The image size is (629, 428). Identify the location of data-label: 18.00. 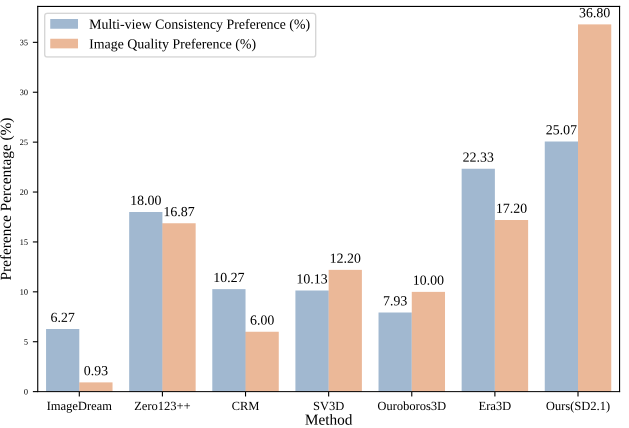
(146, 201).